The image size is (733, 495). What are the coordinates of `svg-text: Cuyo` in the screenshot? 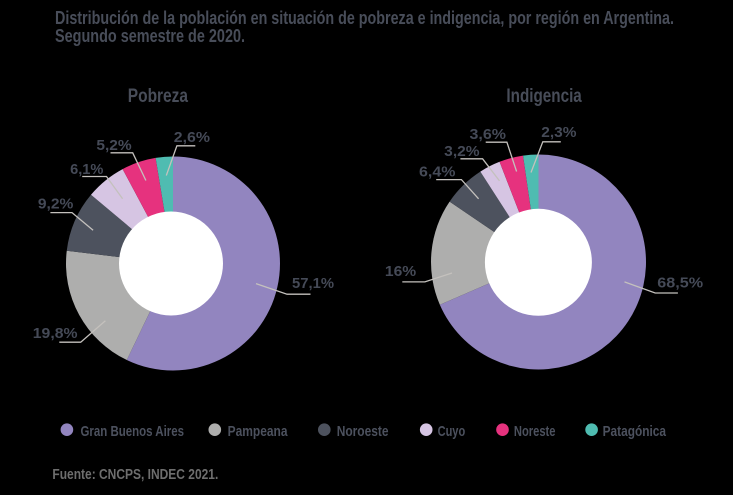 It's located at (452, 431).